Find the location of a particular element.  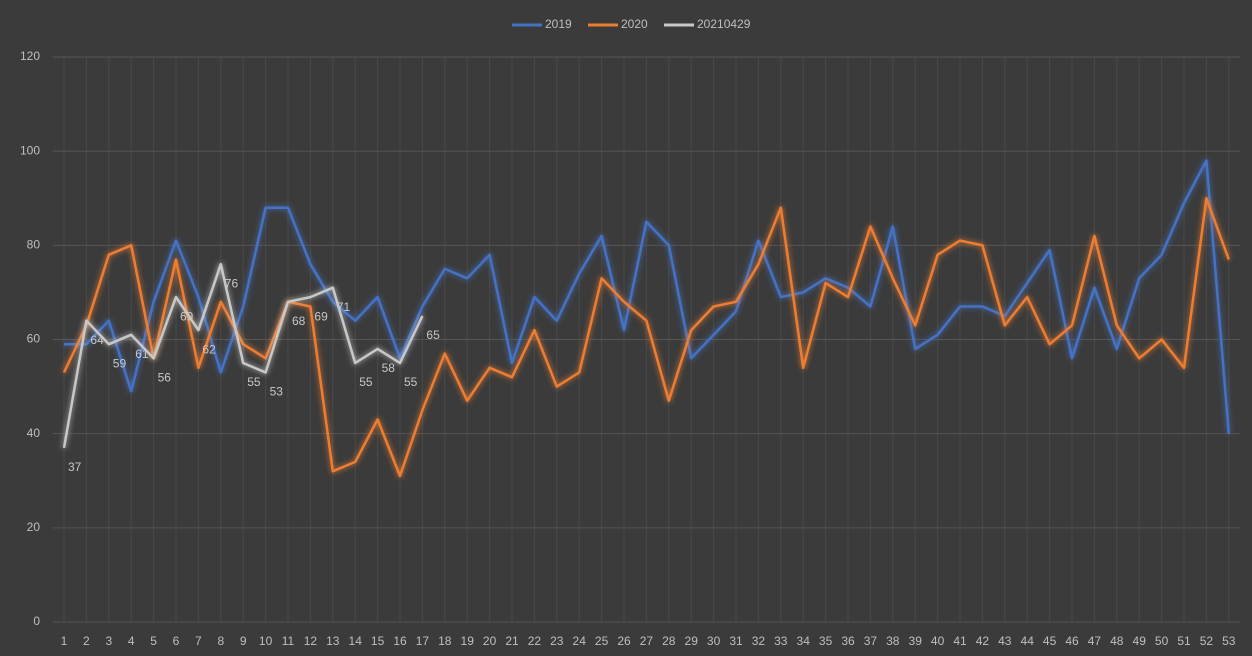

x-tick-label: 4 is located at coordinates (131, 641).